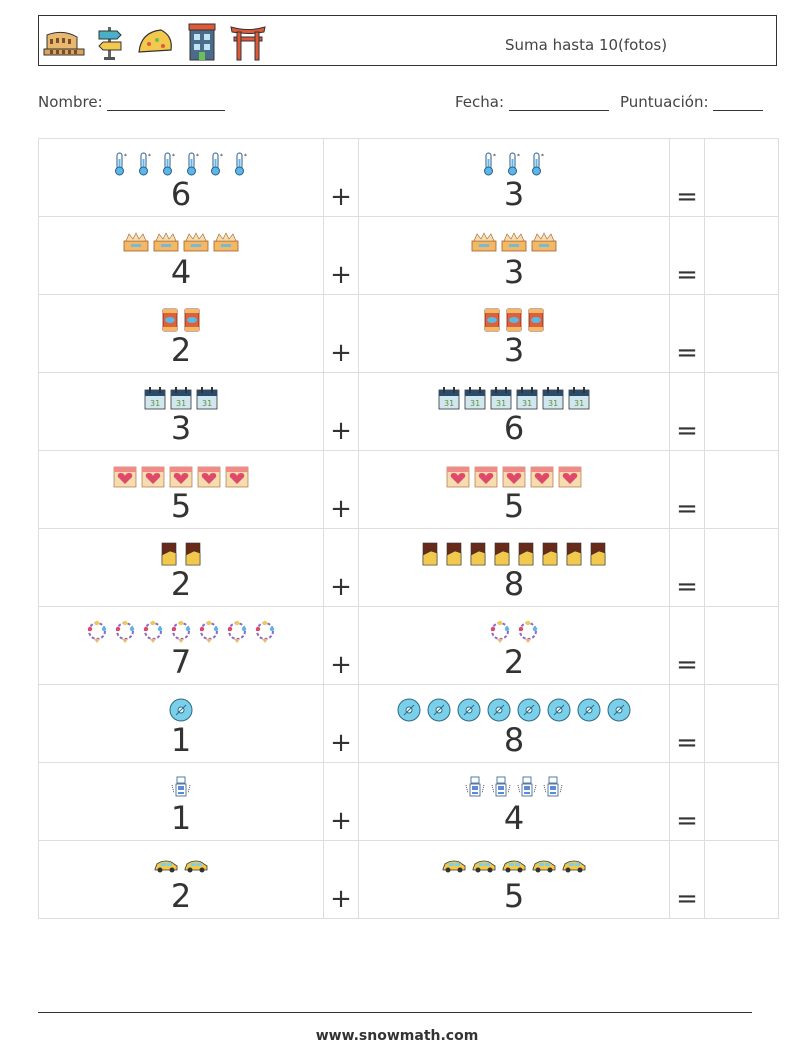  I want to click on left-operand-cell: 5, so click(181, 489).